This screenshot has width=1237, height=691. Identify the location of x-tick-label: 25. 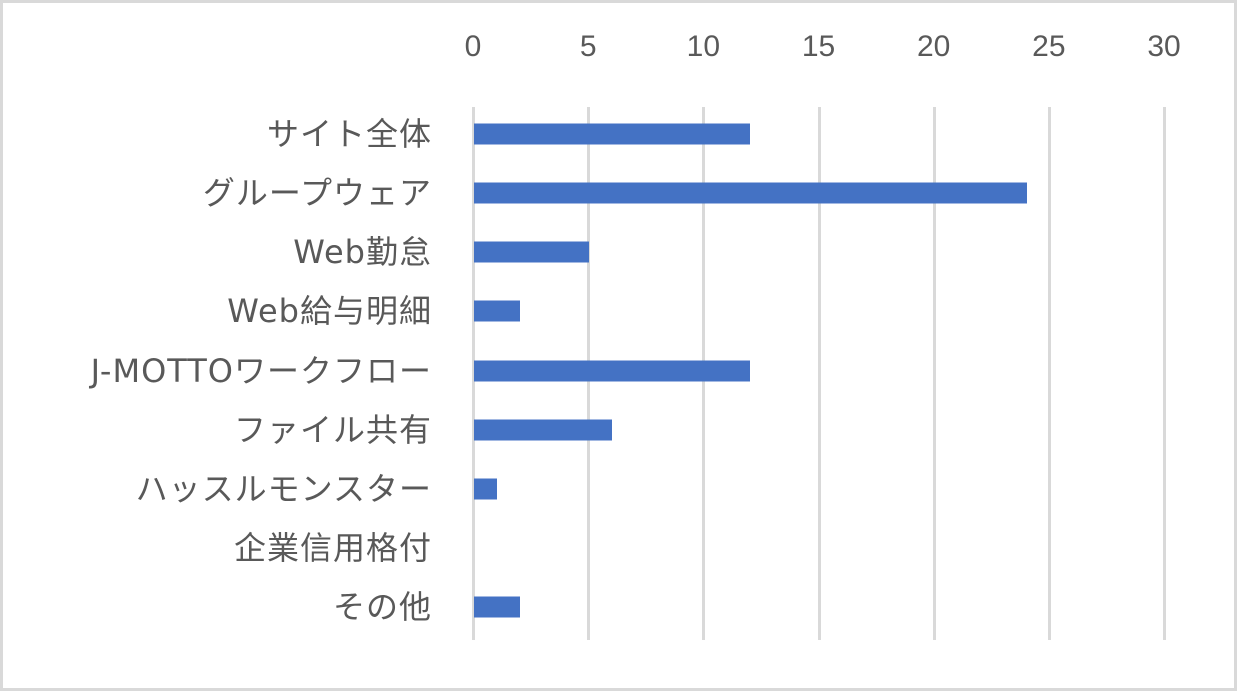
(1049, 46).